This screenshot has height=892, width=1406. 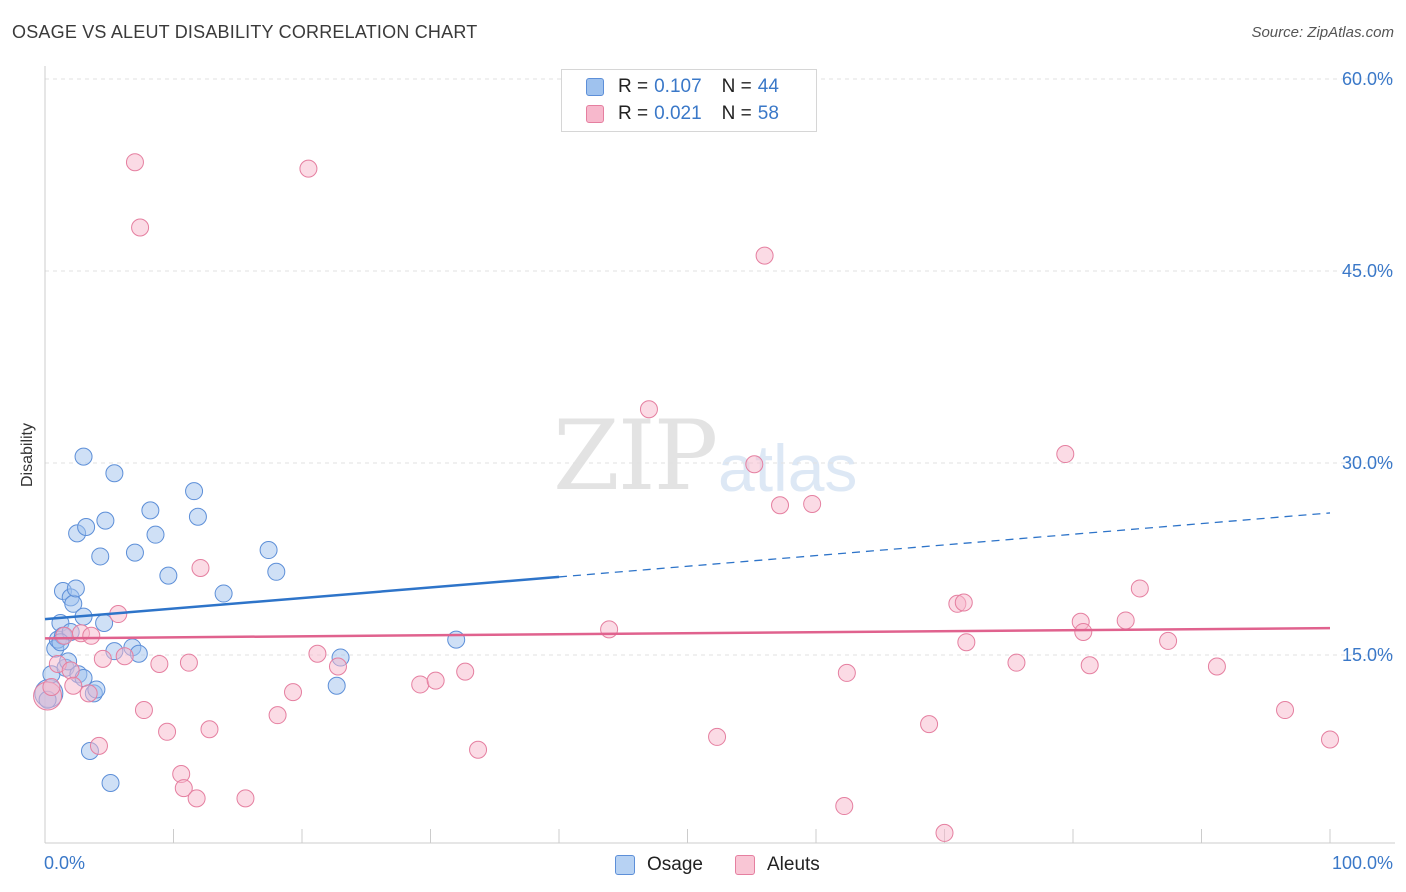 I want to click on osage-trend-extension, so click(x=944, y=545).